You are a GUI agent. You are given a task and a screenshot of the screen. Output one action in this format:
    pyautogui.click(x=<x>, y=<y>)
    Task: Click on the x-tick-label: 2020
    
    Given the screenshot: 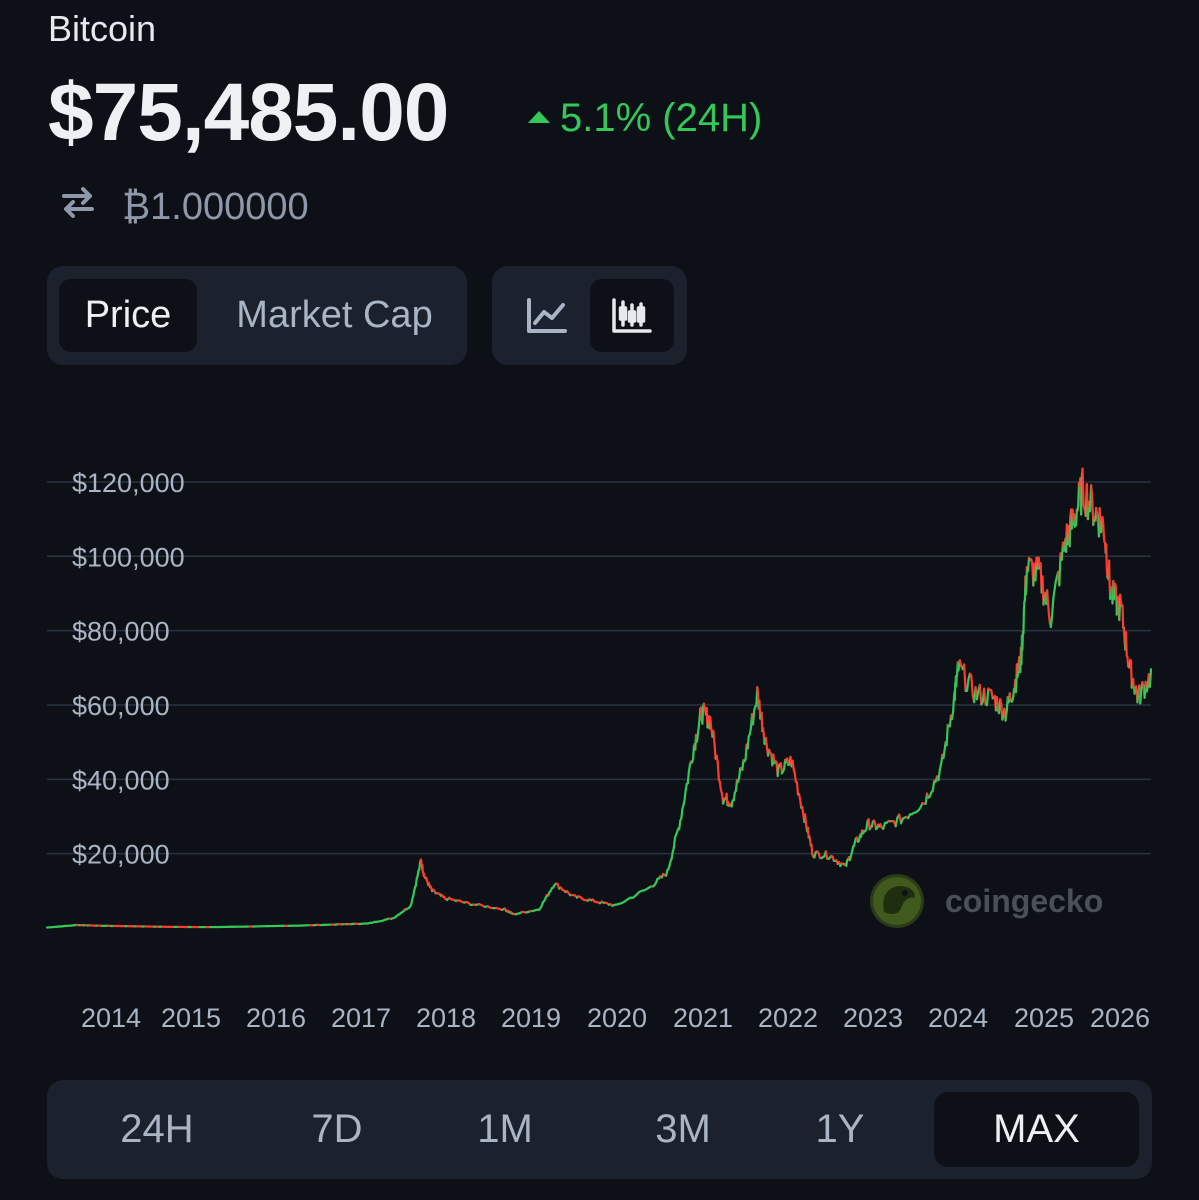 What is the action you would take?
    pyautogui.click(x=617, y=1018)
    